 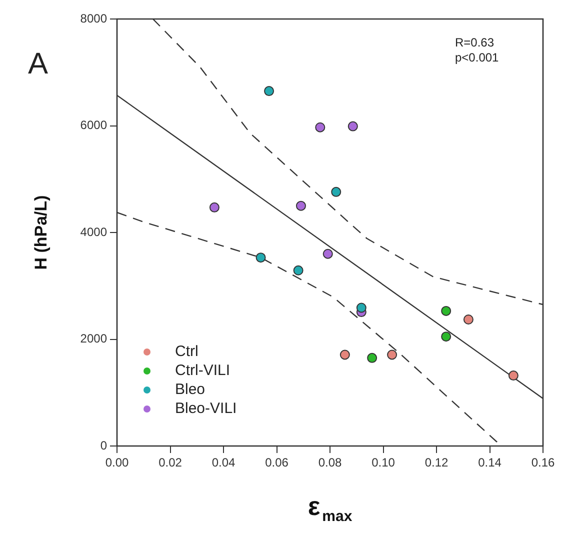 What do you see at coordinates (94, 18) in the screenshot?
I see `y-tick-label: 8000` at bounding box center [94, 18].